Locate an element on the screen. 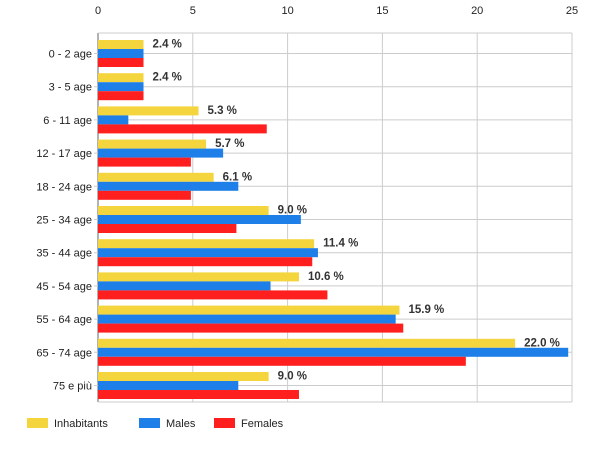  category-label: 3 - 5 age is located at coordinates (70, 88).